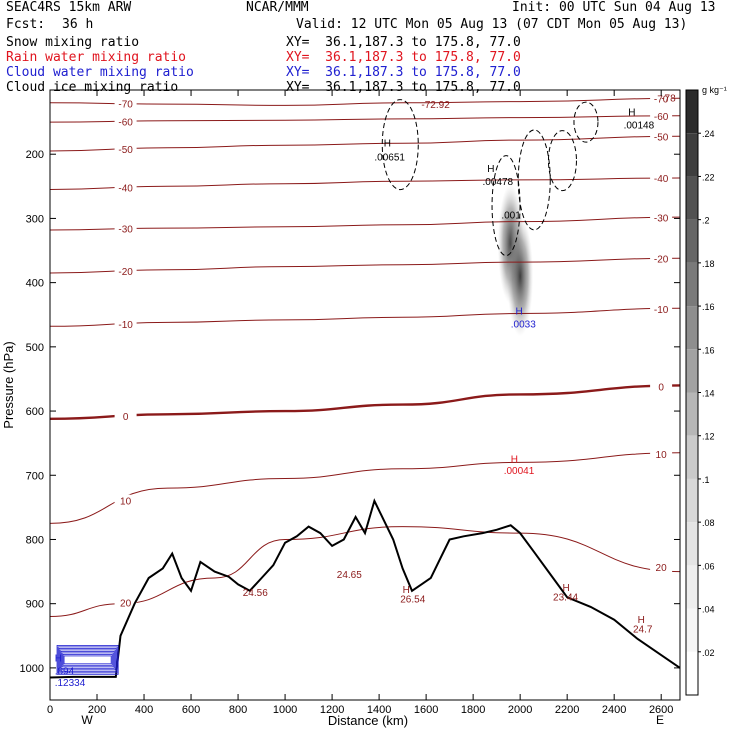  I want to click on isotherm-label-bg--40-1, so click(661, 178).